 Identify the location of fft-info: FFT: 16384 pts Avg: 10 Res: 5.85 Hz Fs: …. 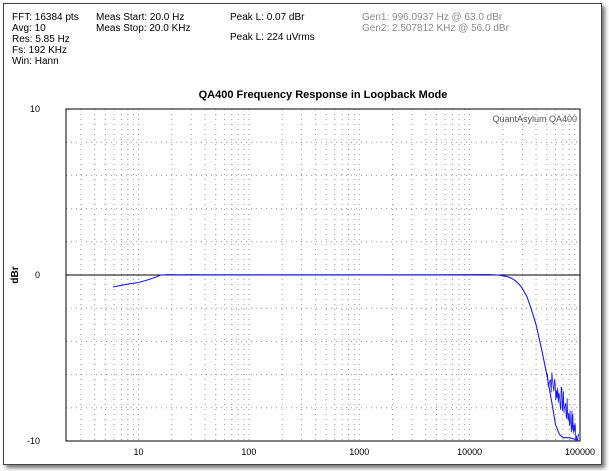
(45, 39).